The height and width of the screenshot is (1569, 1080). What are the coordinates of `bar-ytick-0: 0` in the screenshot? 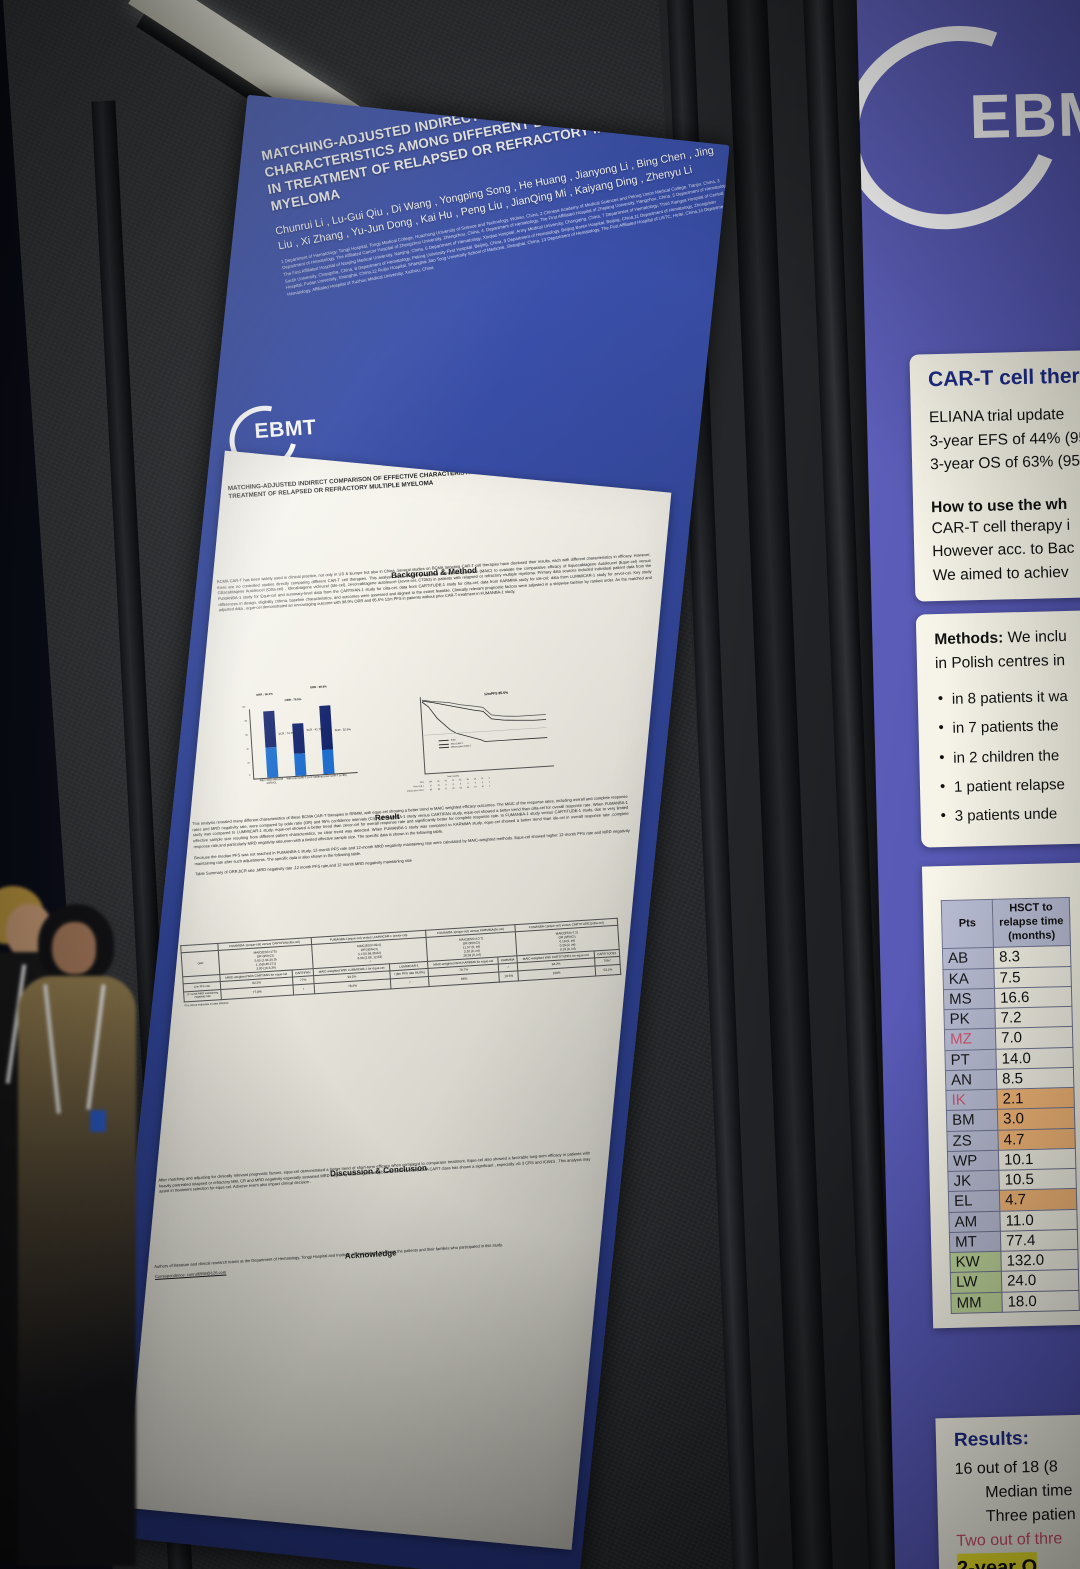 It's located at (250, 775).